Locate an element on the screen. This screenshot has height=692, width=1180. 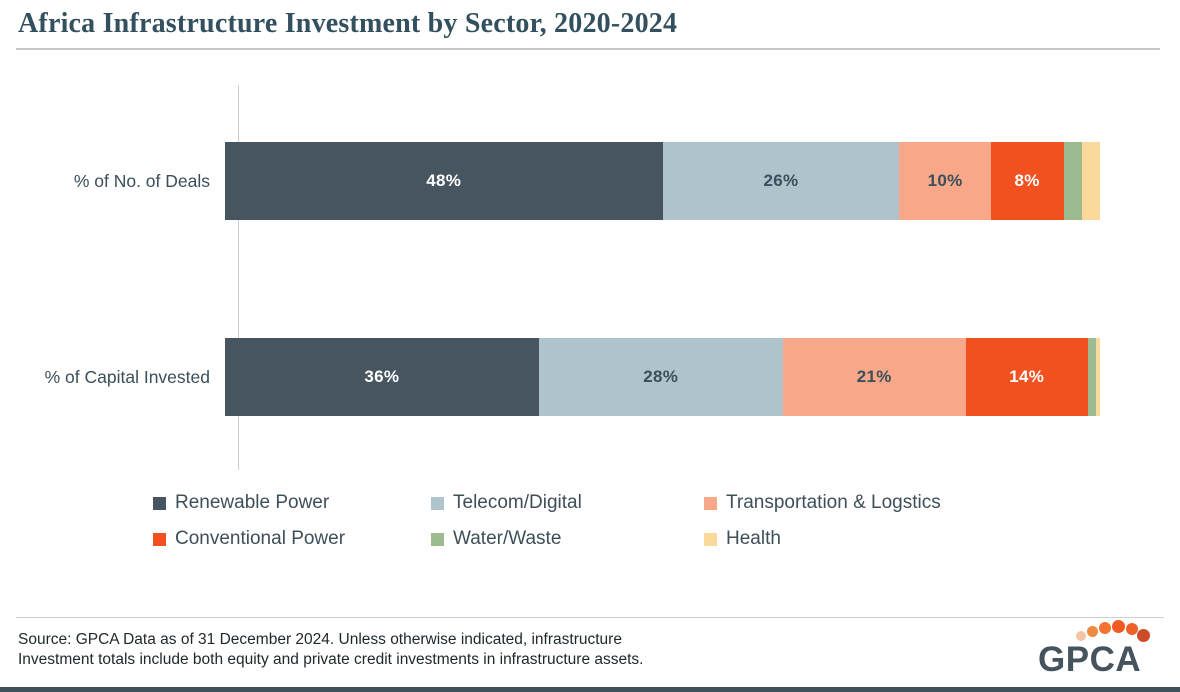
legend-label: Water/Waste is located at coordinates (507, 538).